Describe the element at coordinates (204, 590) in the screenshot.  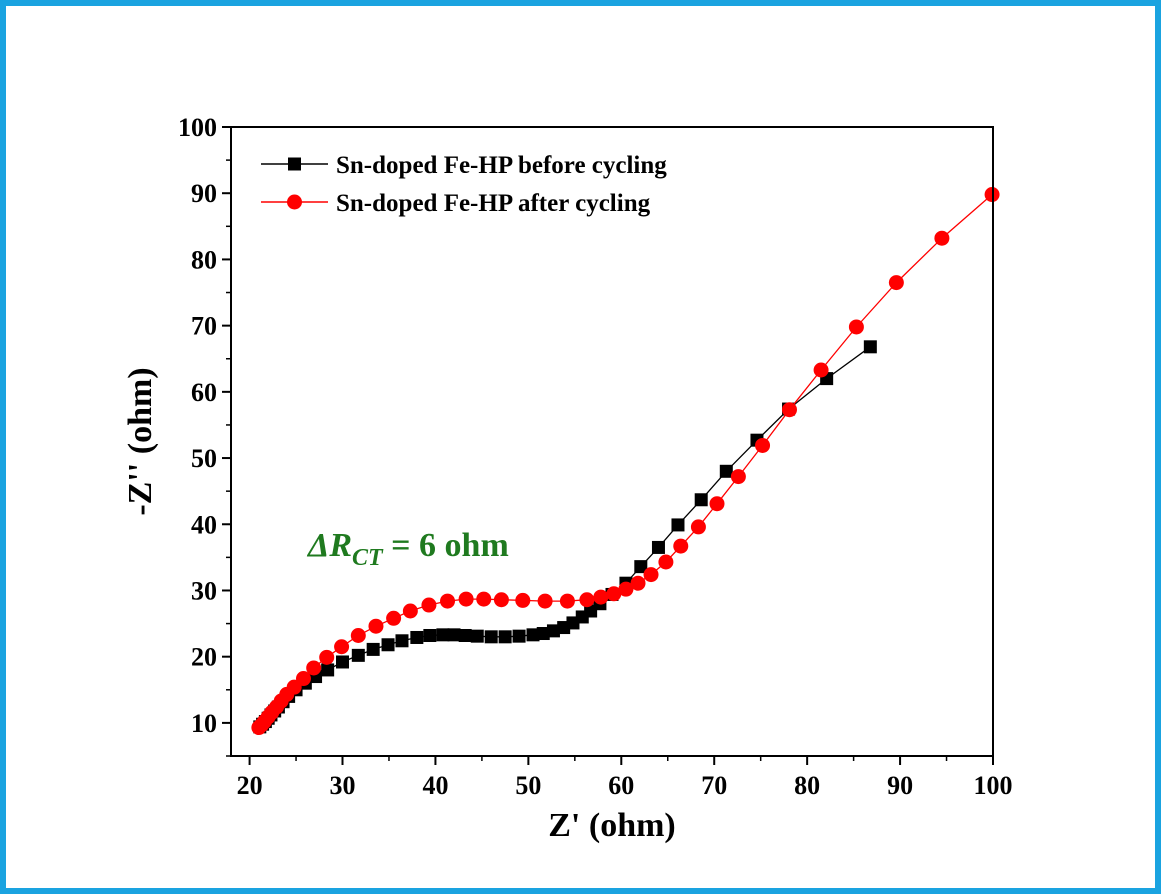
I see `y-tick-label: 30` at that location.